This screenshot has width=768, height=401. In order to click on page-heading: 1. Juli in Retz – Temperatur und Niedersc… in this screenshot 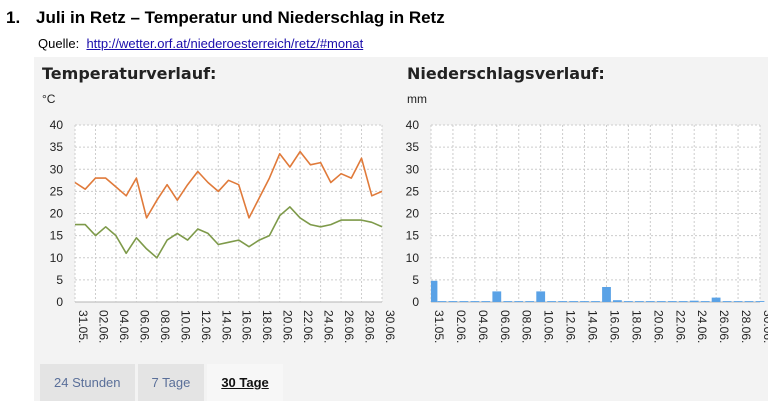, I will do `click(225, 18)`.